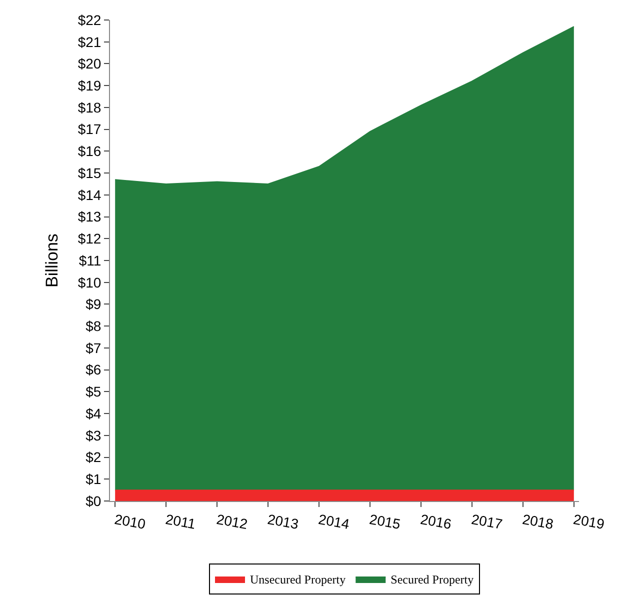 This screenshot has height=611, width=624. I want to click on y-tick-label: $10, so click(90, 282).